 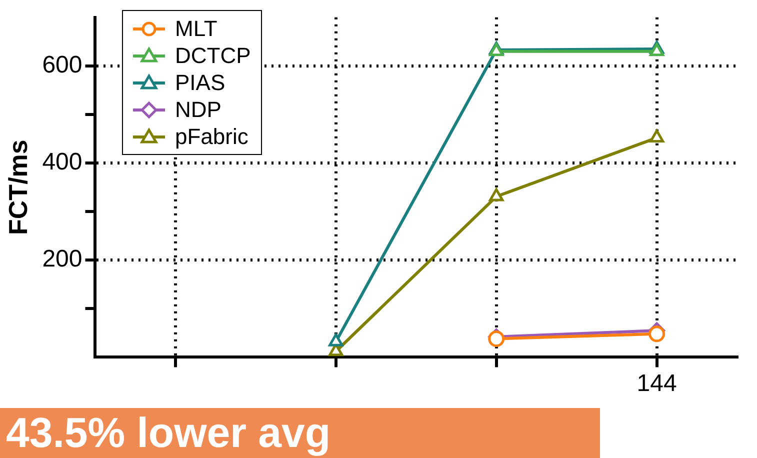 What do you see at coordinates (62, 162) in the screenshot?
I see `y-tick-label: 400` at bounding box center [62, 162].